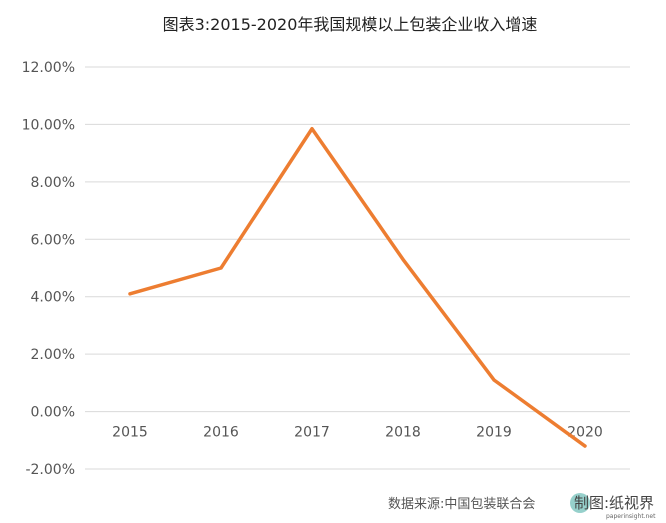 This screenshot has height=523, width=666. What do you see at coordinates (48, 68) in the screenshot?
I see `y-tick-label: 12.00%` at bounding box center [48, 68].